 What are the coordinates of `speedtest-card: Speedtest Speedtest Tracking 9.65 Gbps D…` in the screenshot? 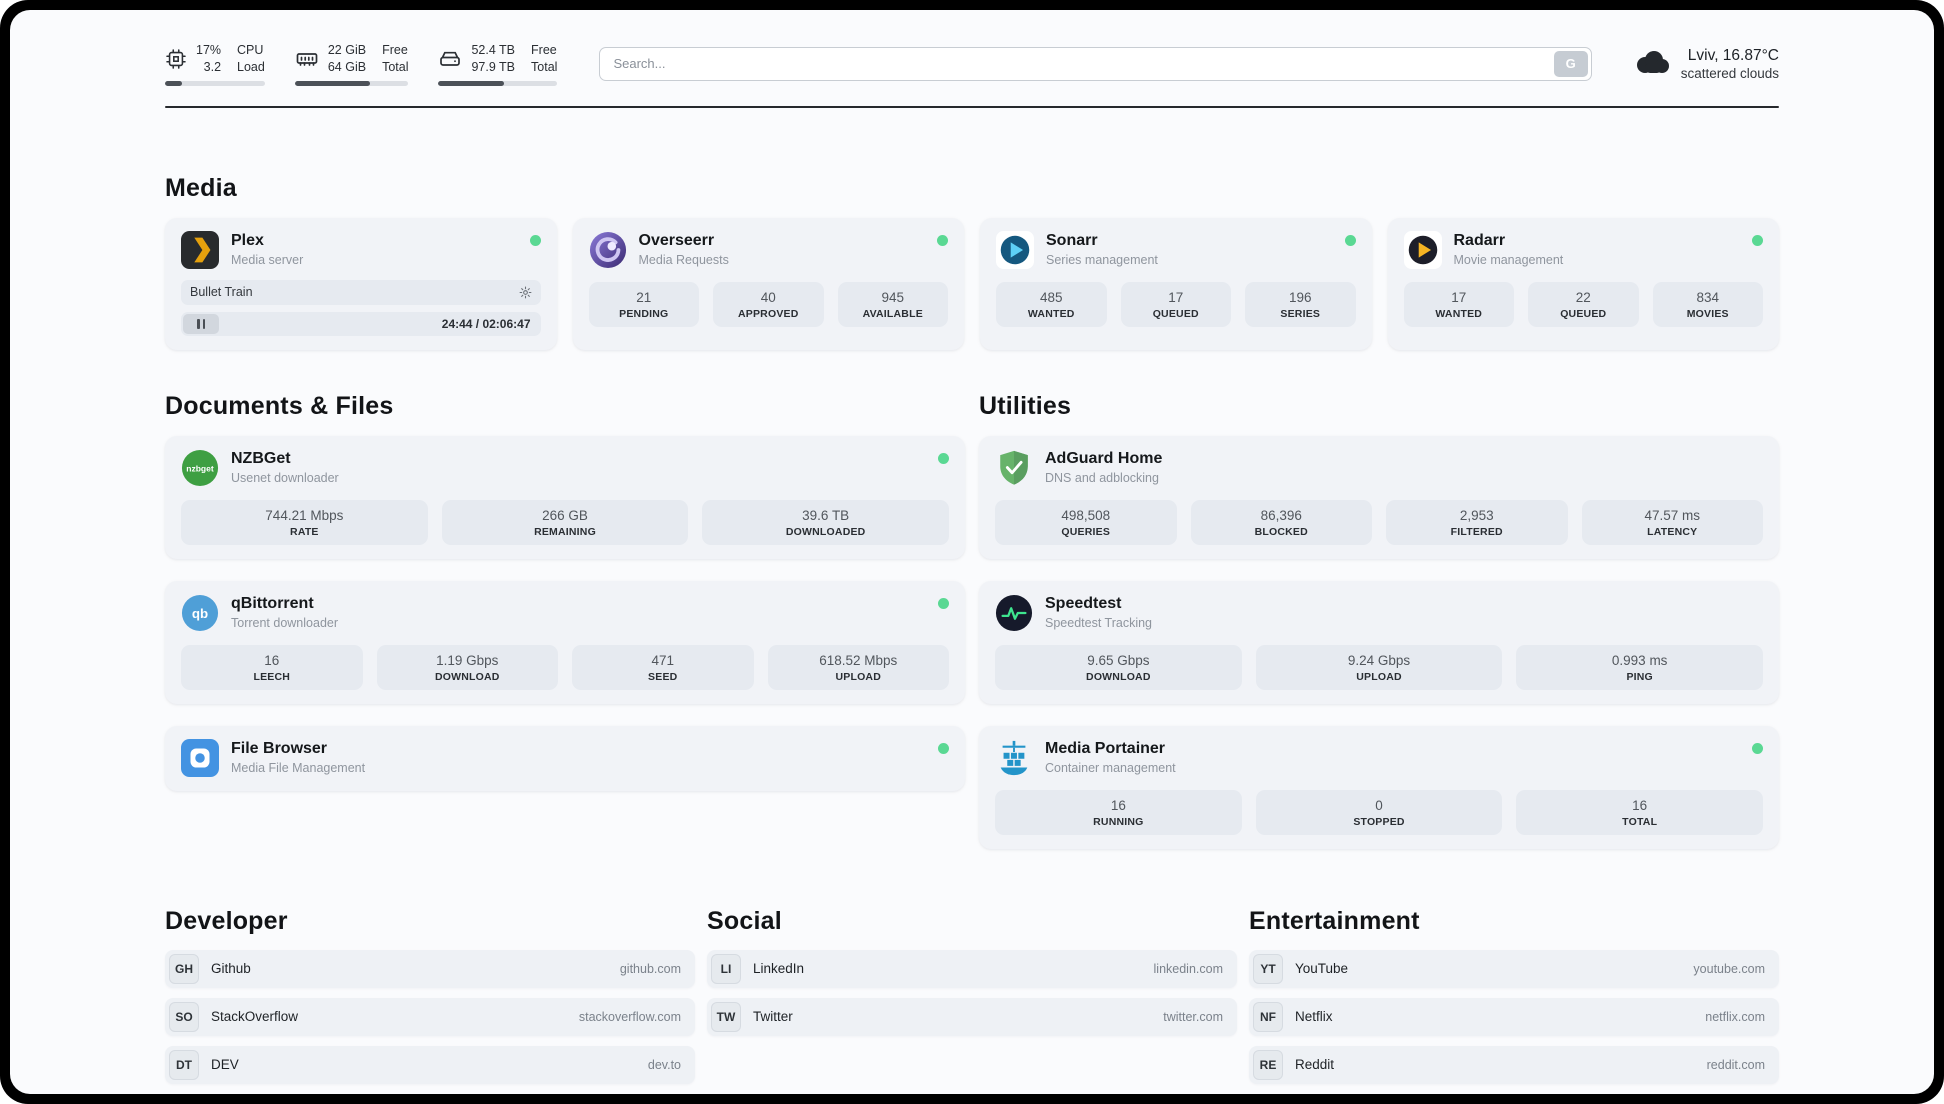 It's located at (1379, 642).